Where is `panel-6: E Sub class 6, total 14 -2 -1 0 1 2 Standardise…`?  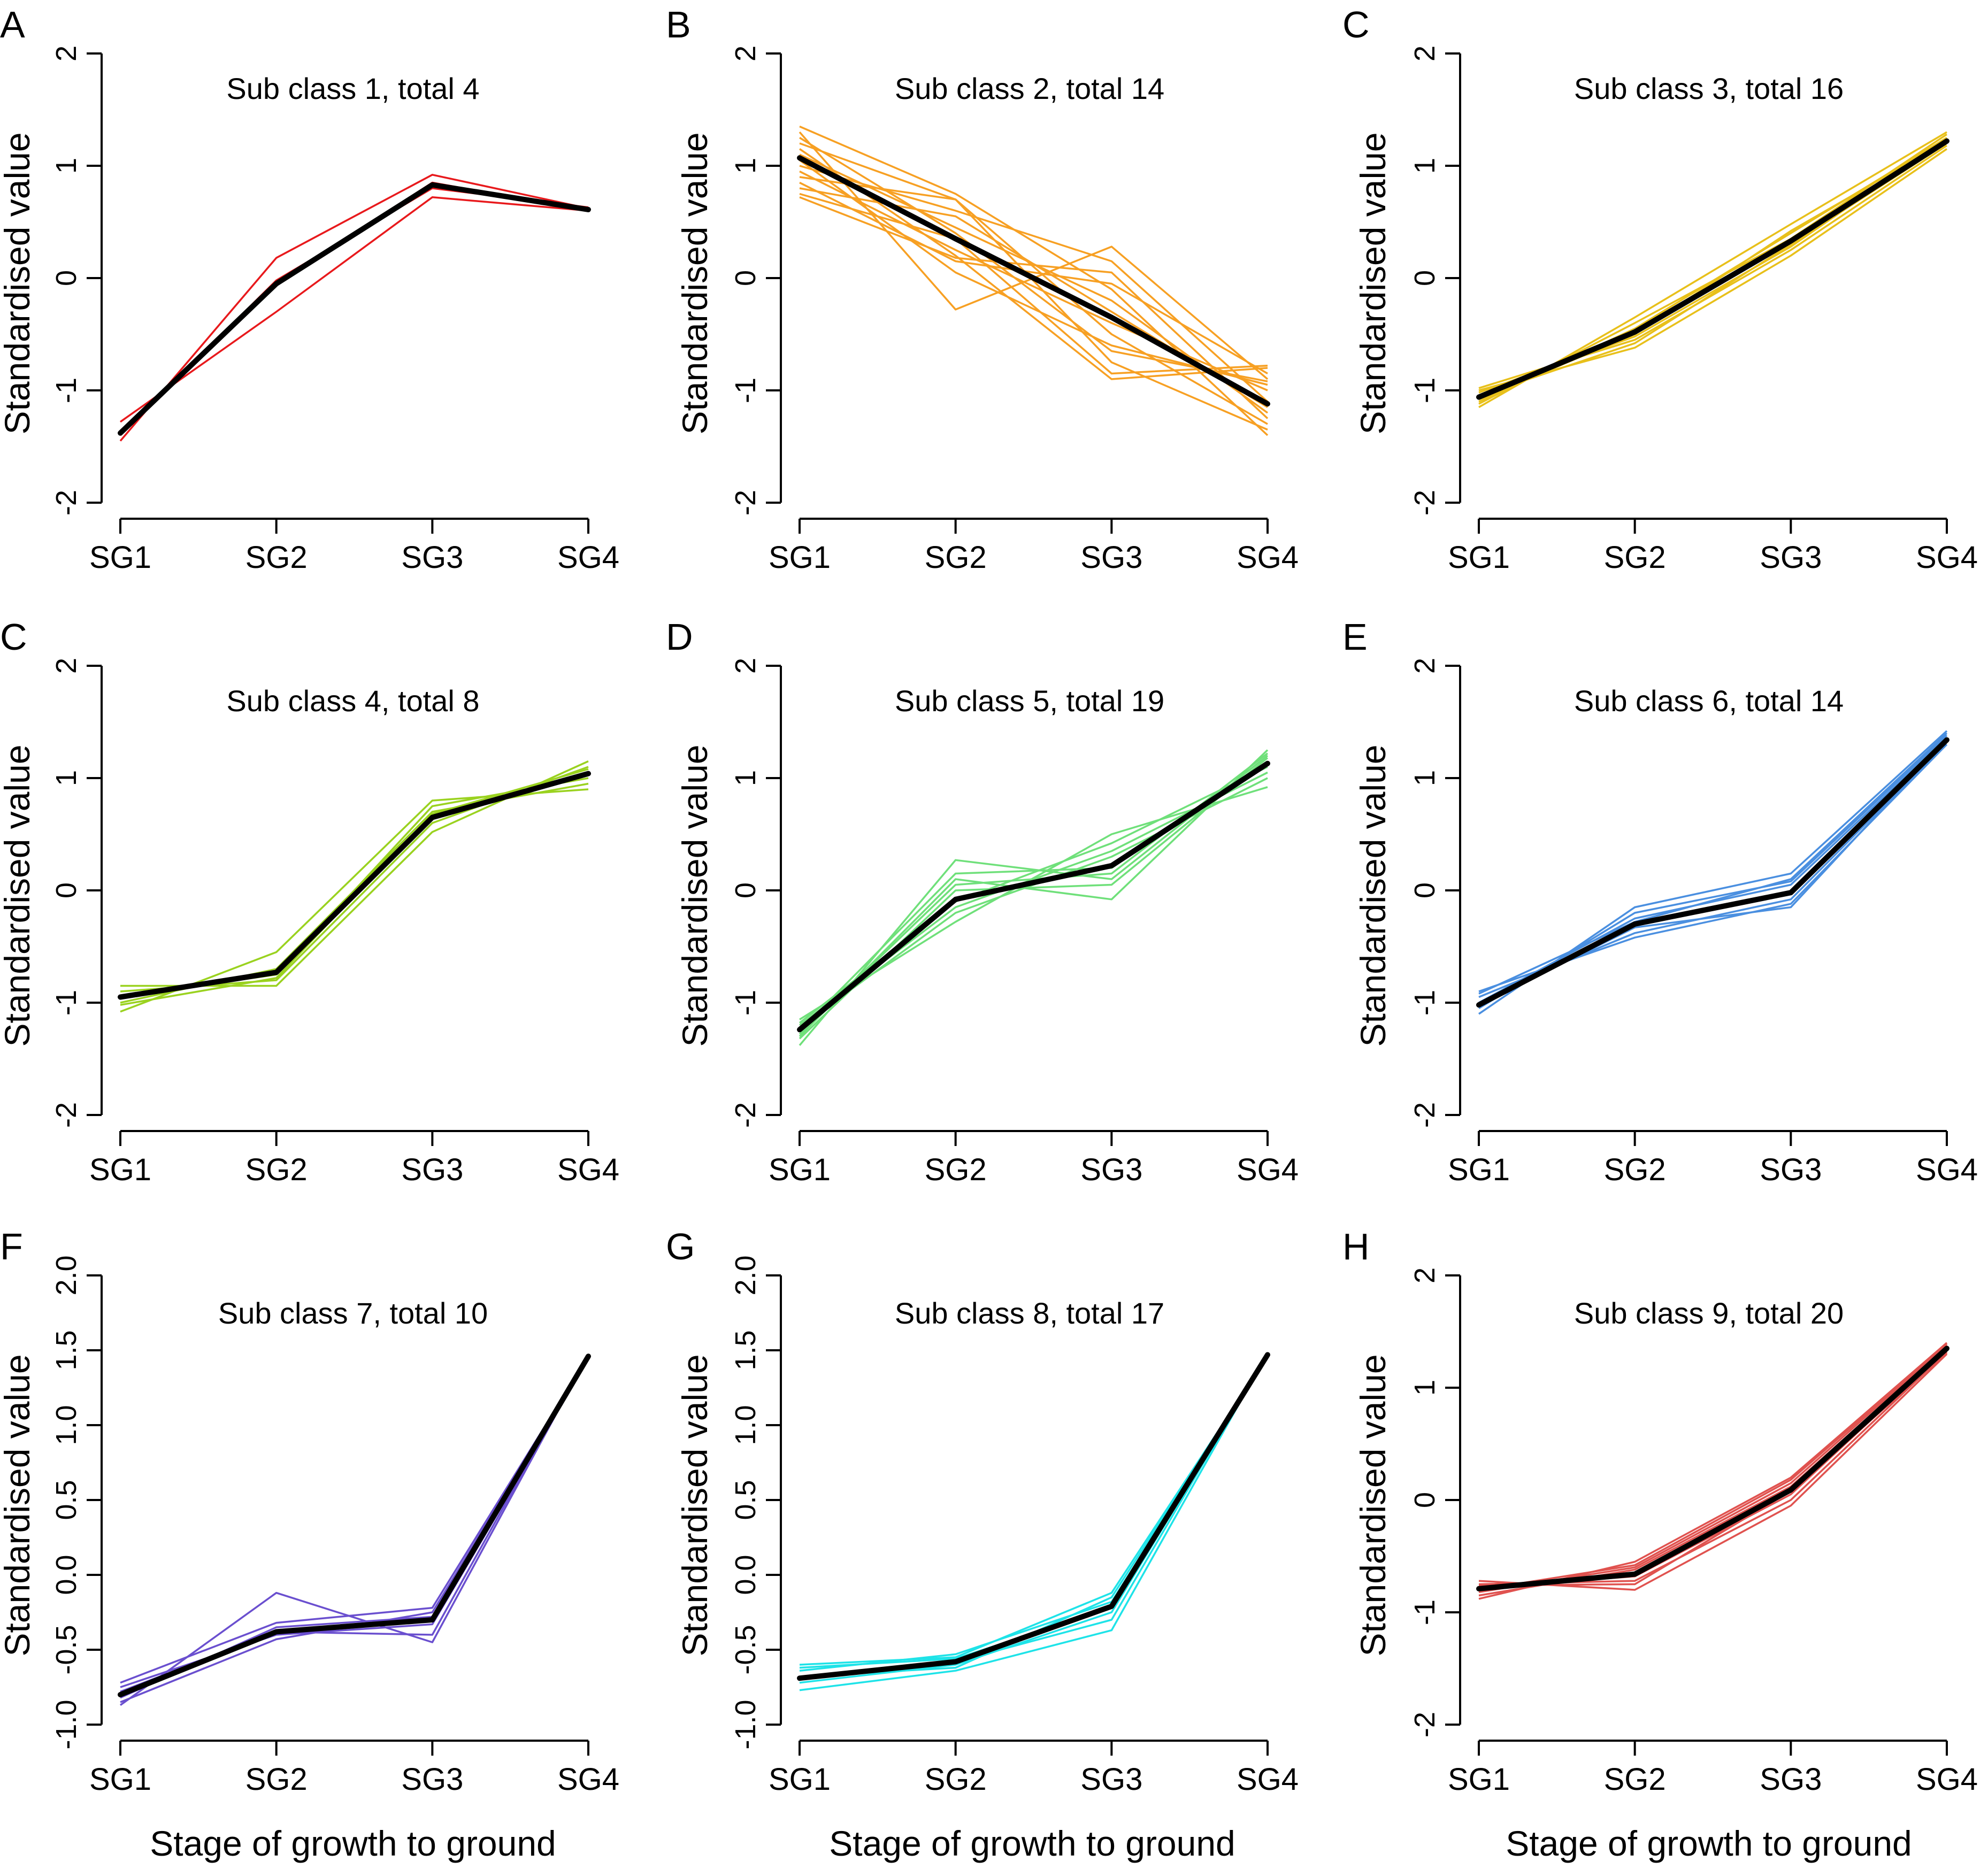
panel-6: E Sub class 6, total 14 -2 -1 0 1 2 Standardise… is located at coordinates (1660, 901).